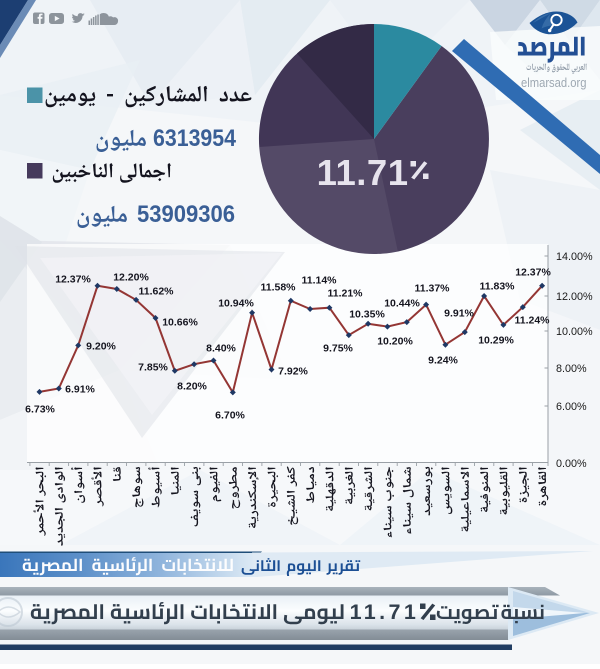  Describe the element at coordinates (180, 323) in the screenshot. I see `svg-text: 10.66%` at that location.